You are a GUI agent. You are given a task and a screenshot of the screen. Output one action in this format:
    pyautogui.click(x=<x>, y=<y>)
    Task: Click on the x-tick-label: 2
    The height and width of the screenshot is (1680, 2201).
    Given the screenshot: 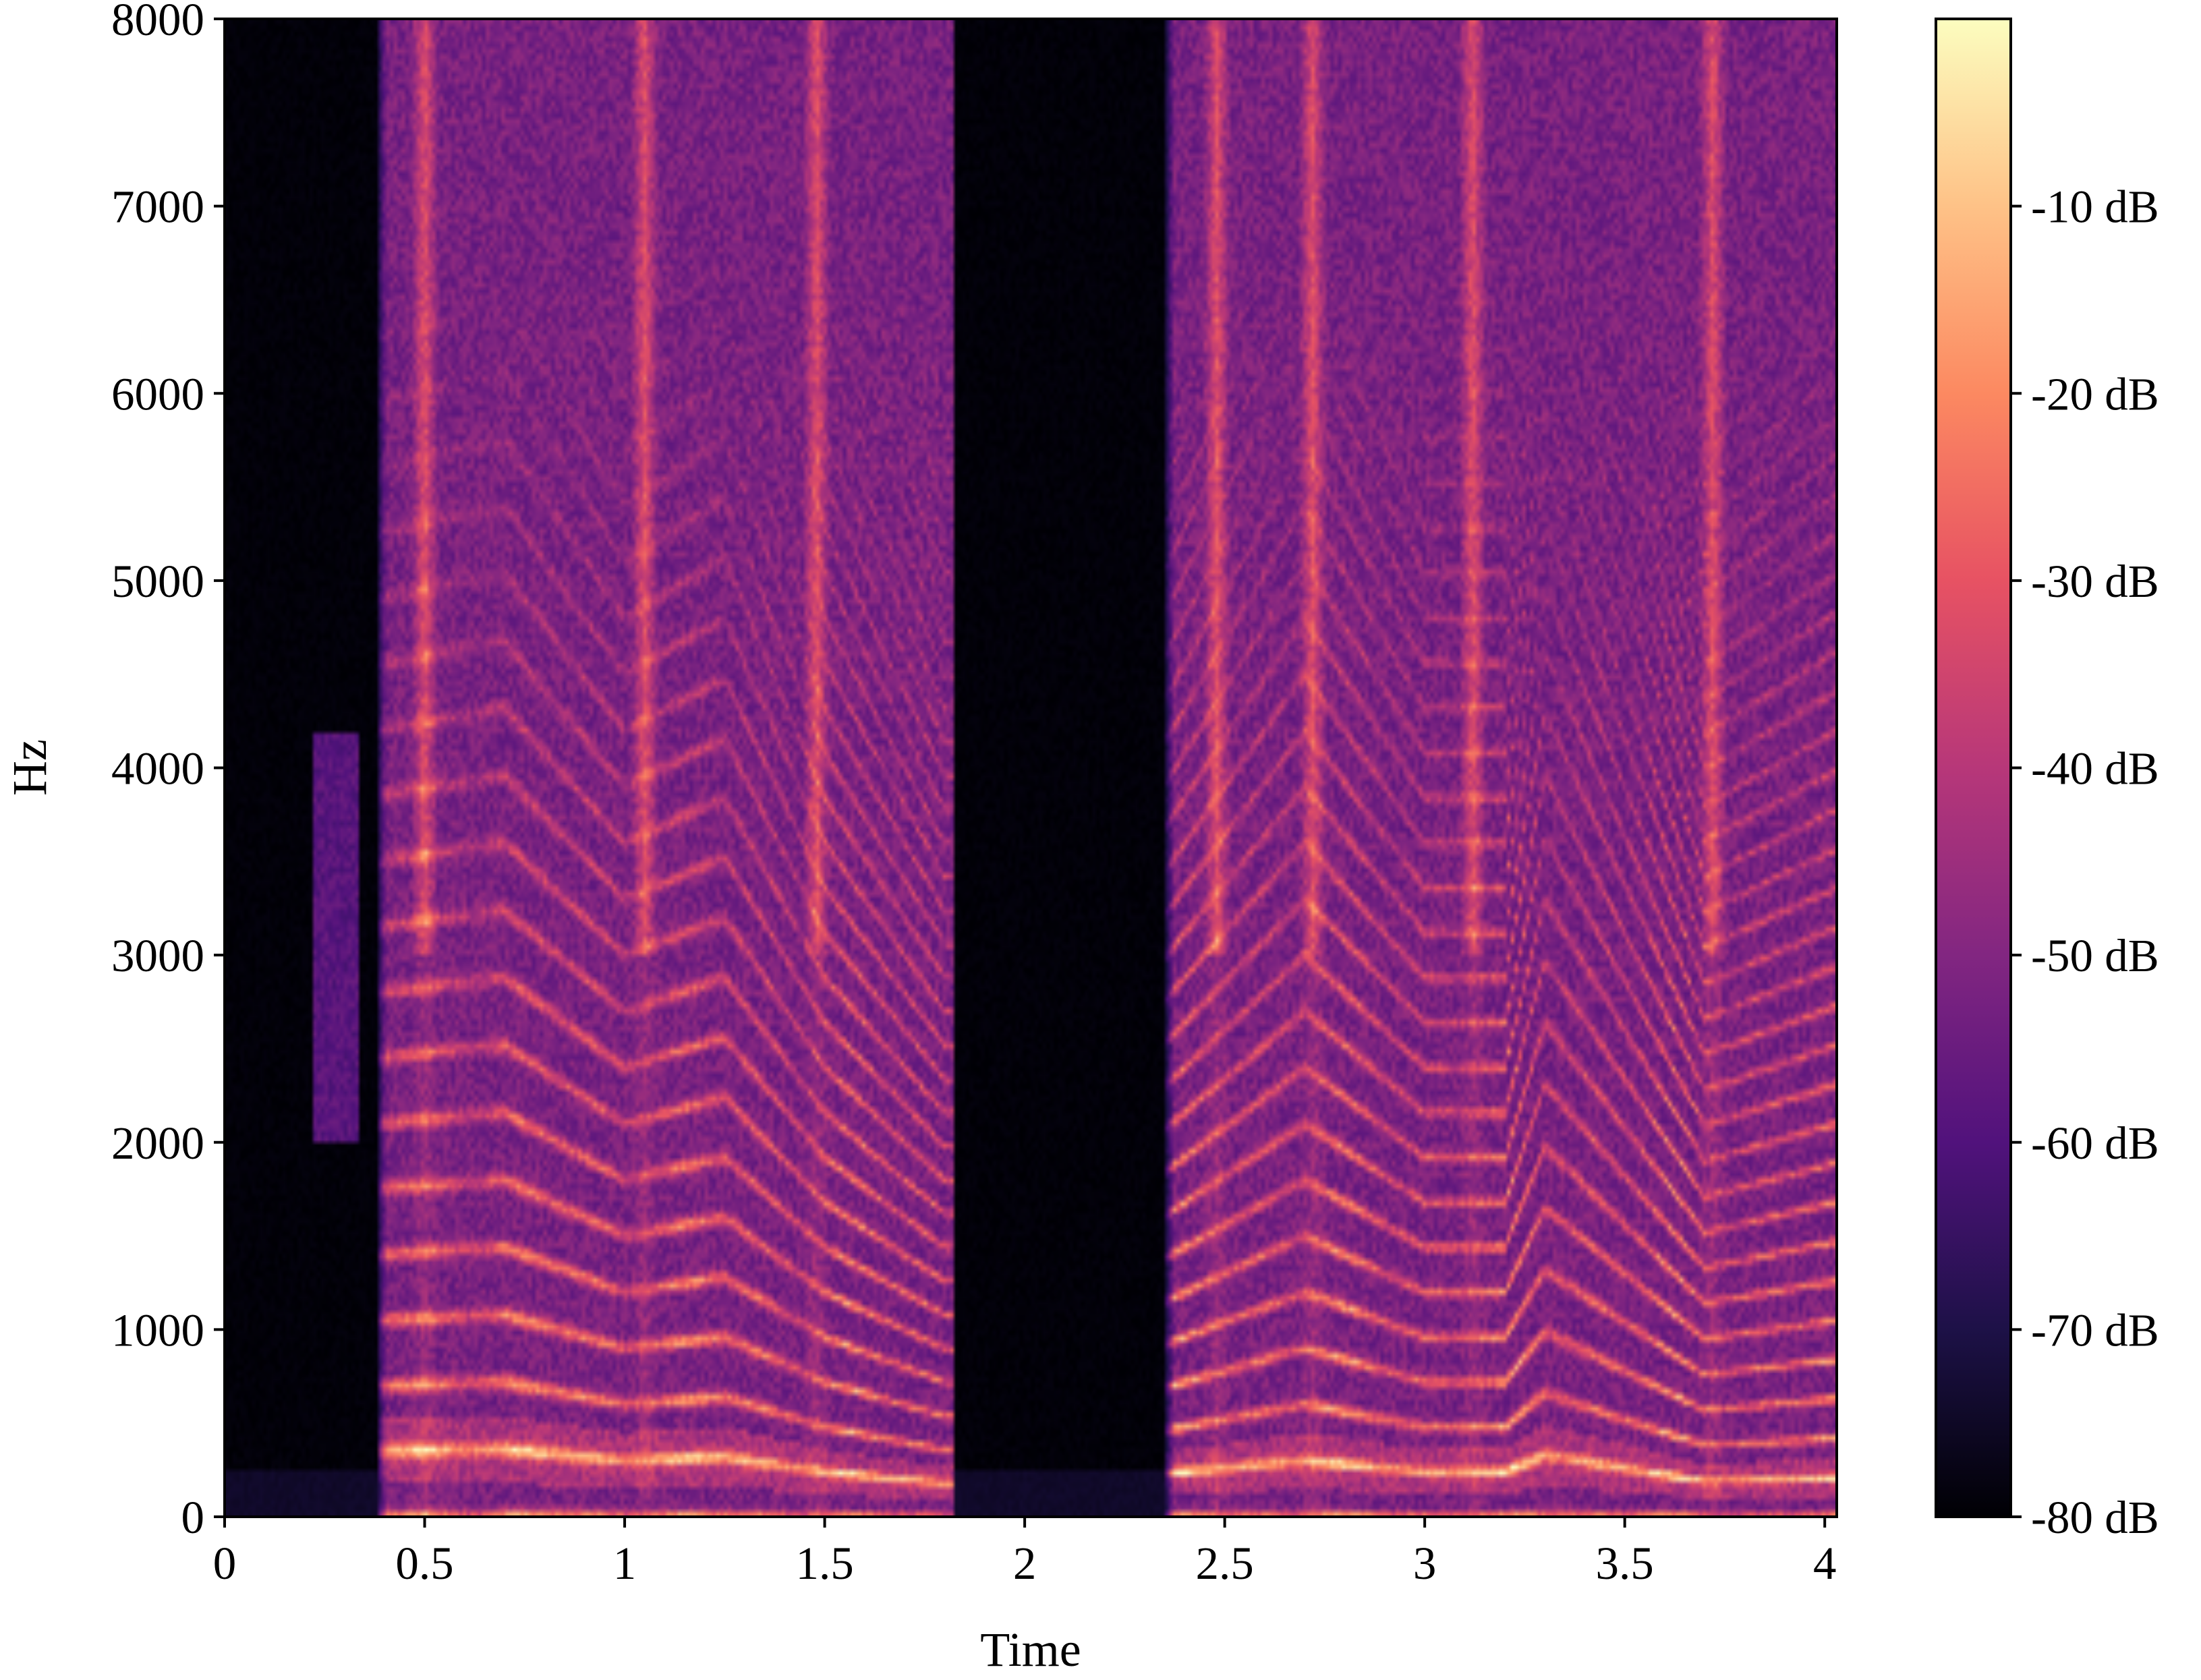 What is the action you would take?
    pyautogui.click(x=1025, y=1564)
    